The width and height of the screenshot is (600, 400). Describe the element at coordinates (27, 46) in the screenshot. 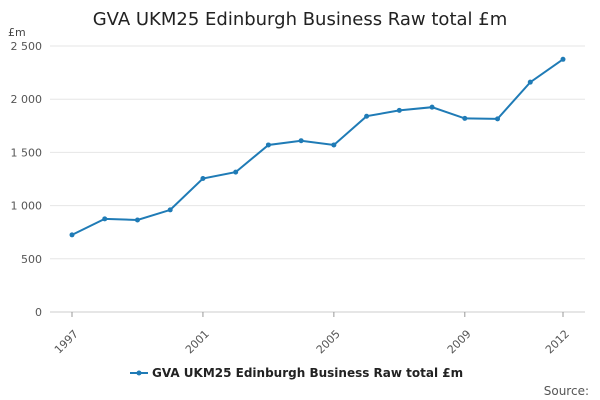

I see `y-tick-label: 2 500` at that location.